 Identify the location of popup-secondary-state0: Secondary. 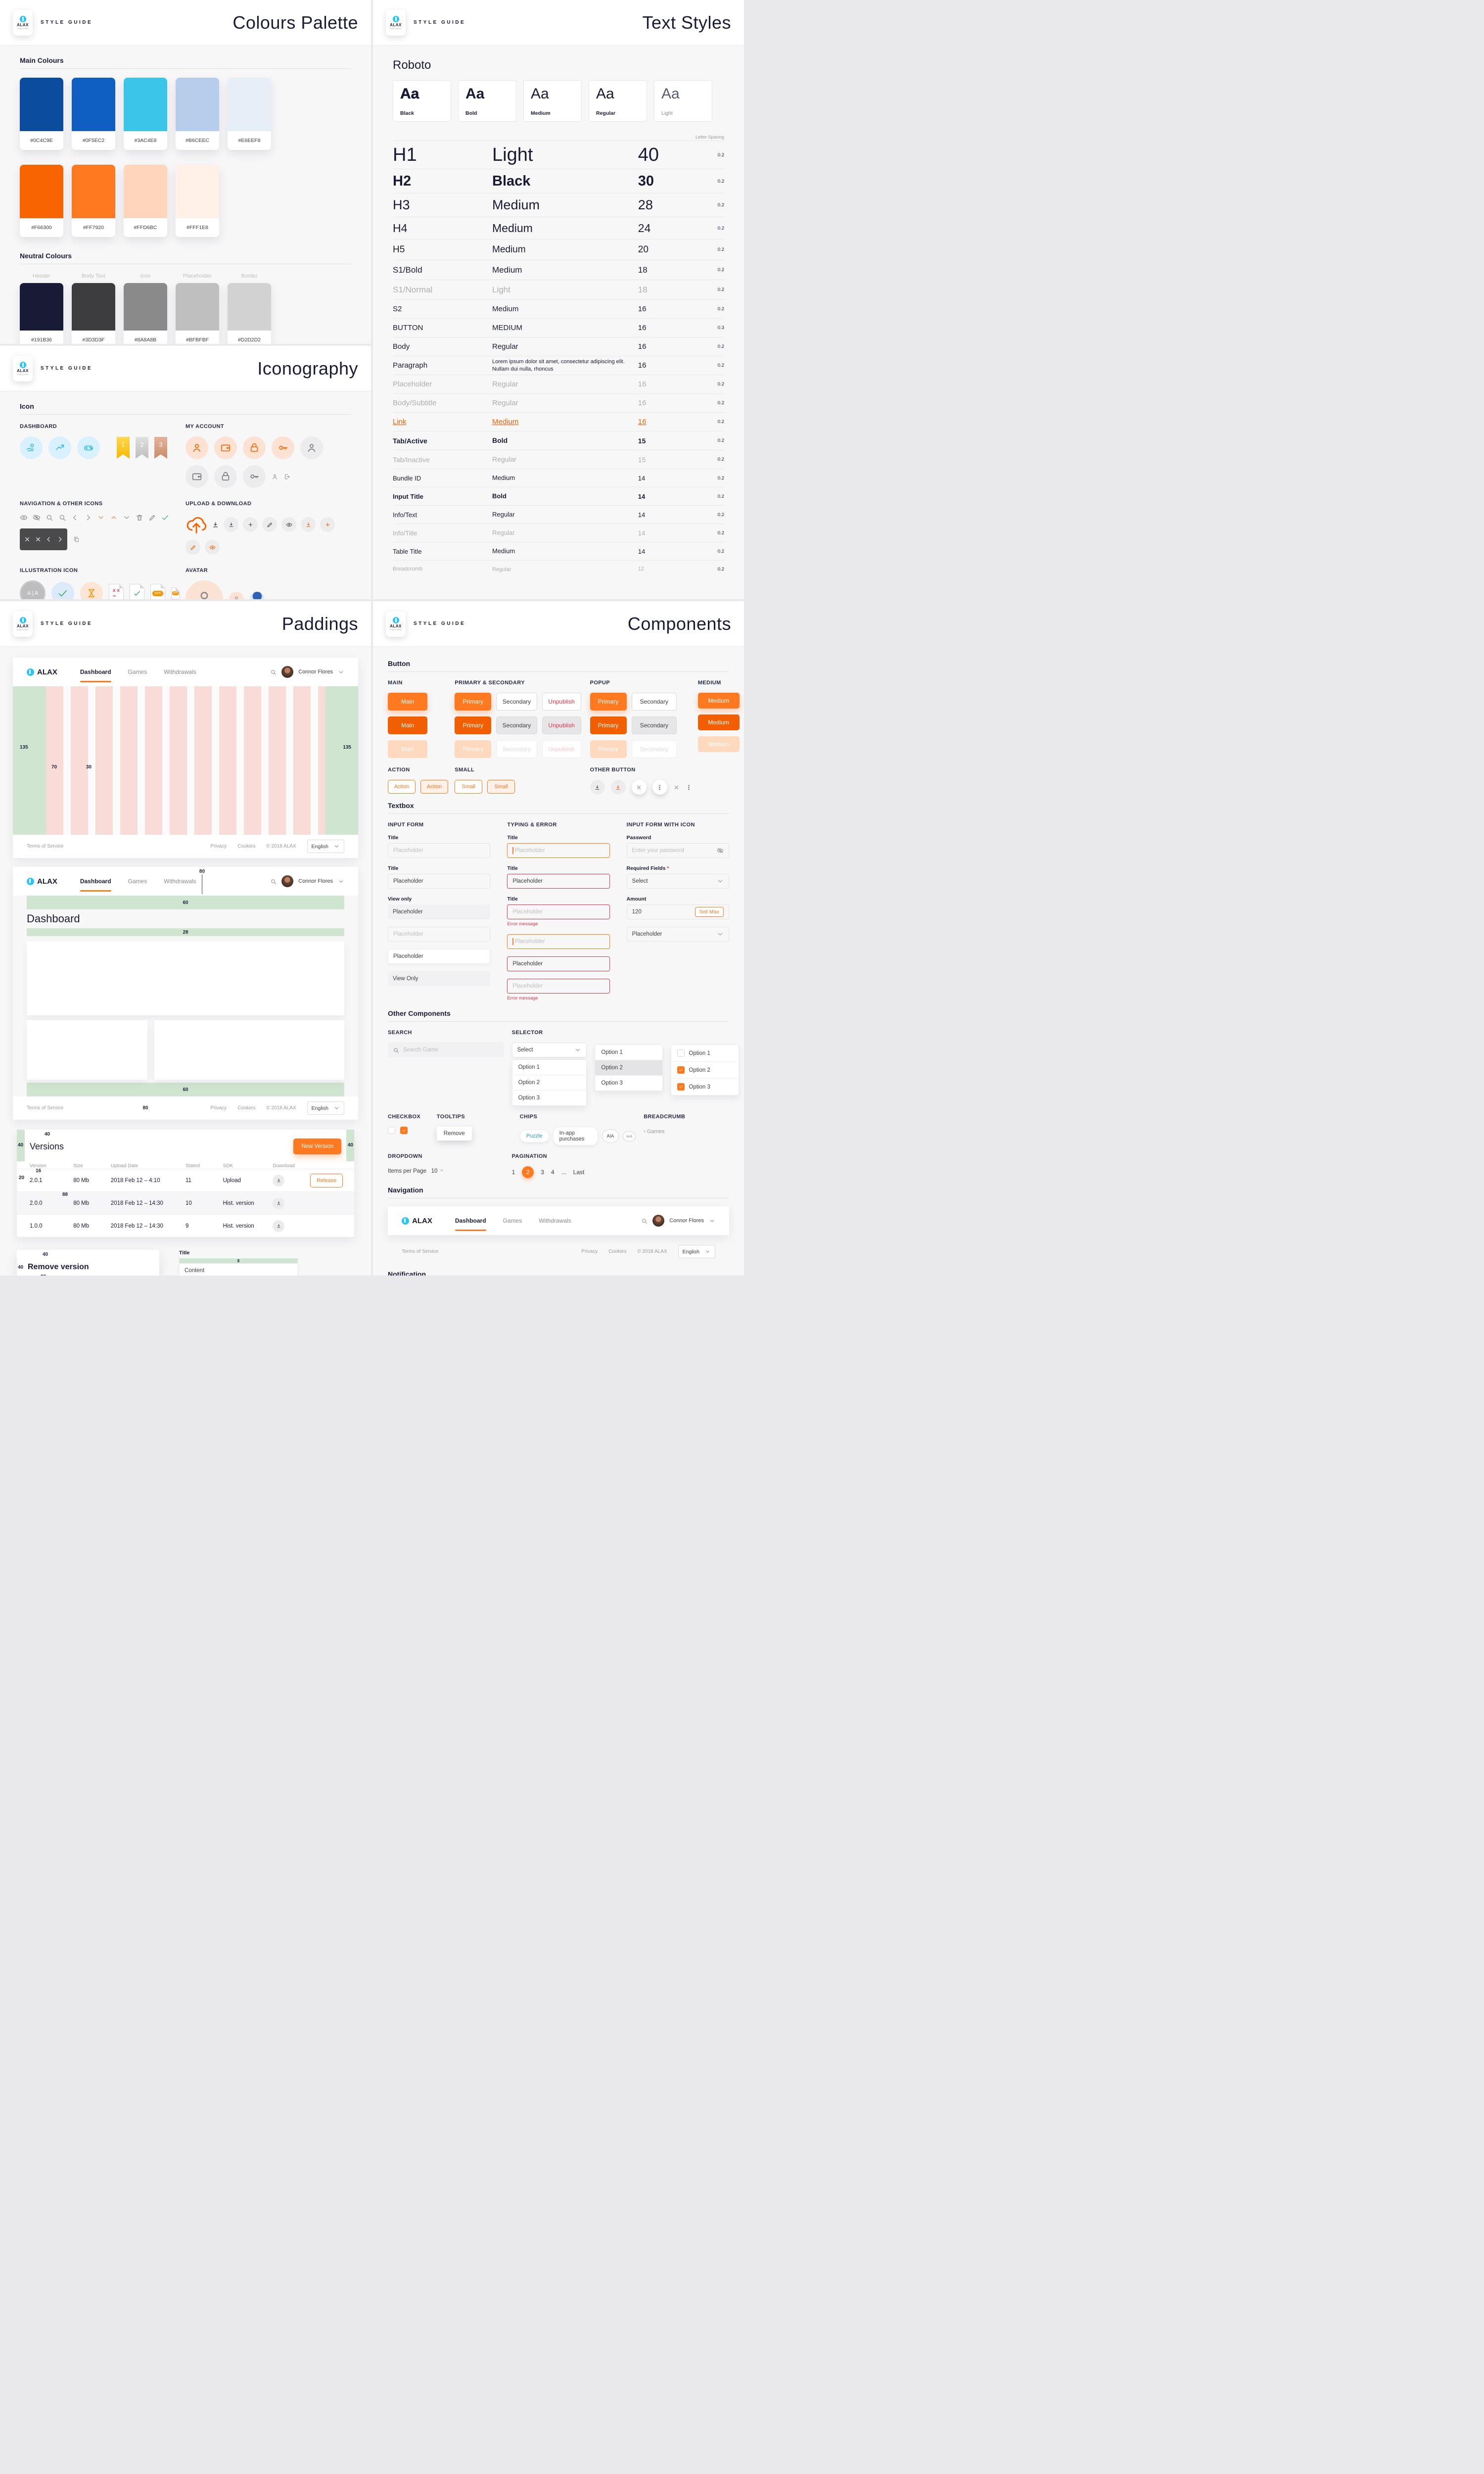
(654, 702).